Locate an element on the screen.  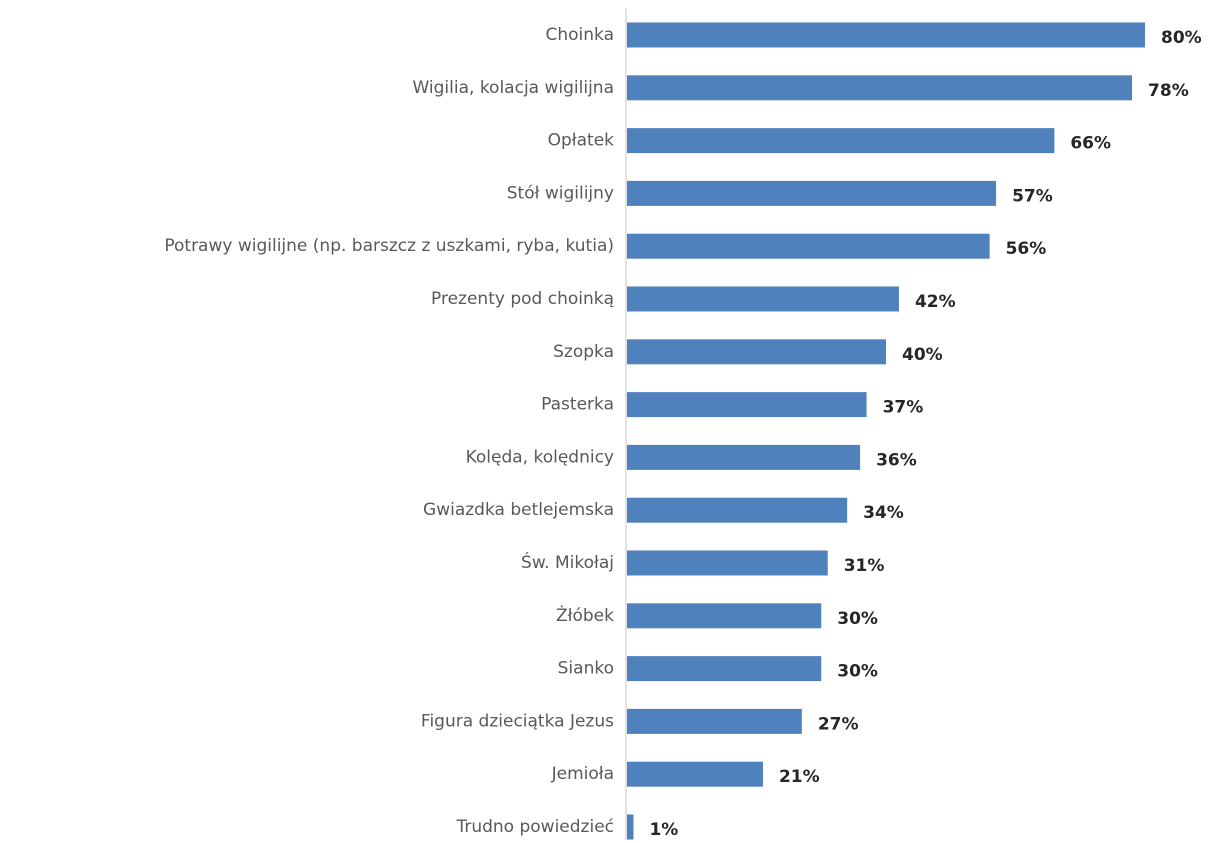
category-label: Sianko is located at coordinates (586, 669).